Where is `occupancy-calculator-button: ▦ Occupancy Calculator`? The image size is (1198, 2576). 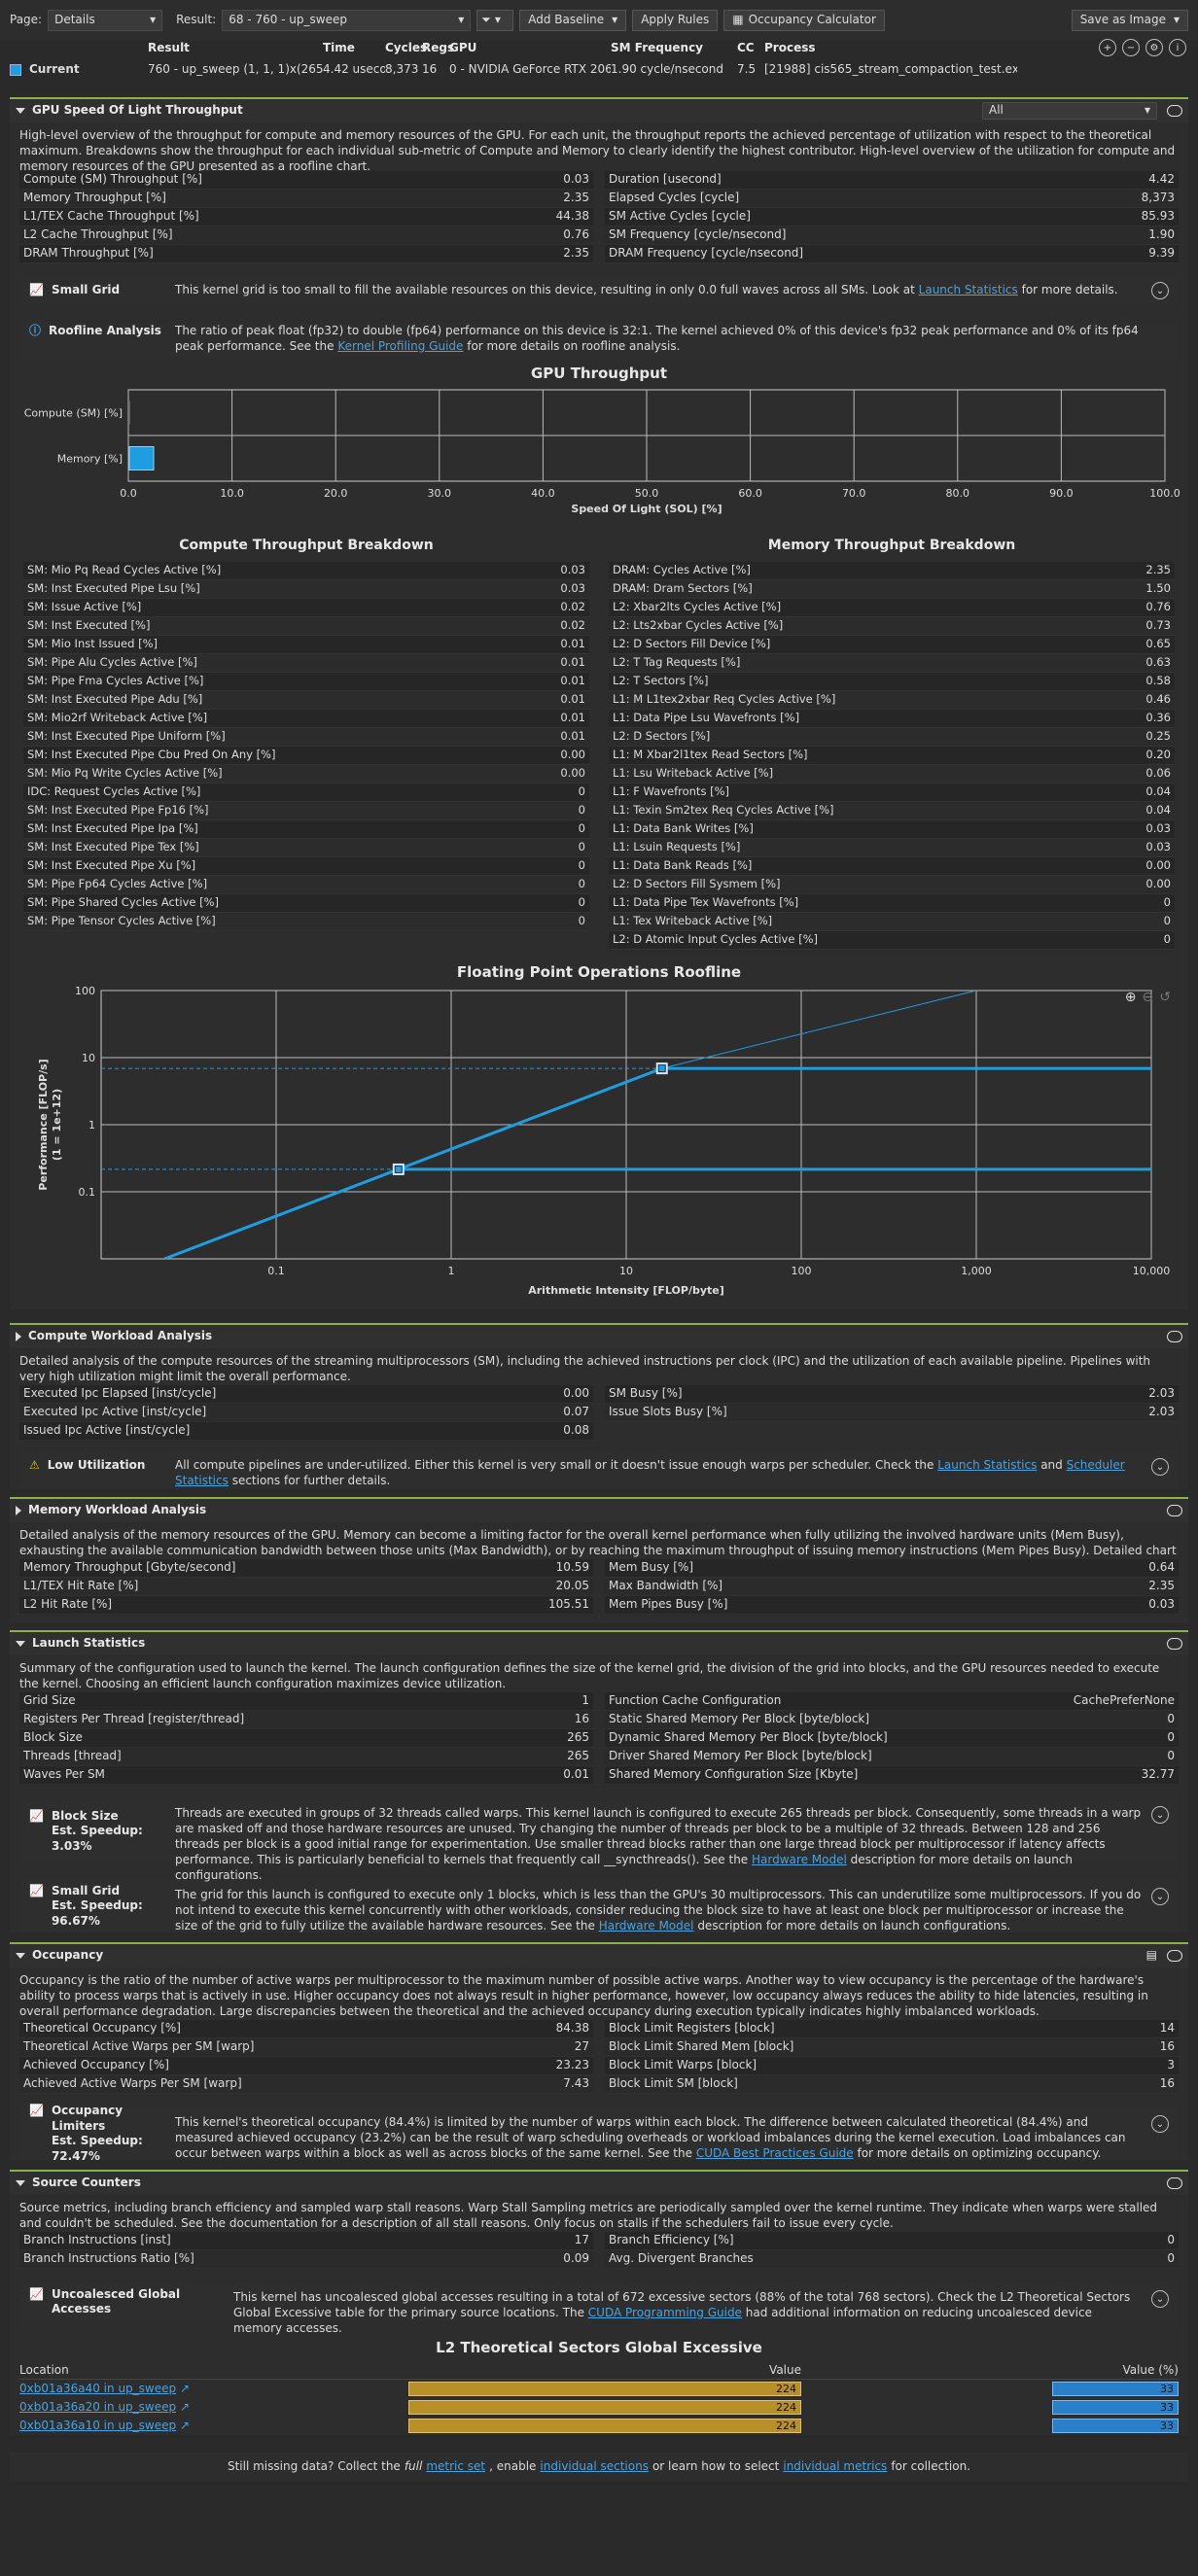 occupancy-calculator-button: ▦ Occupancy Calculator is located at coordinates (804, 20).